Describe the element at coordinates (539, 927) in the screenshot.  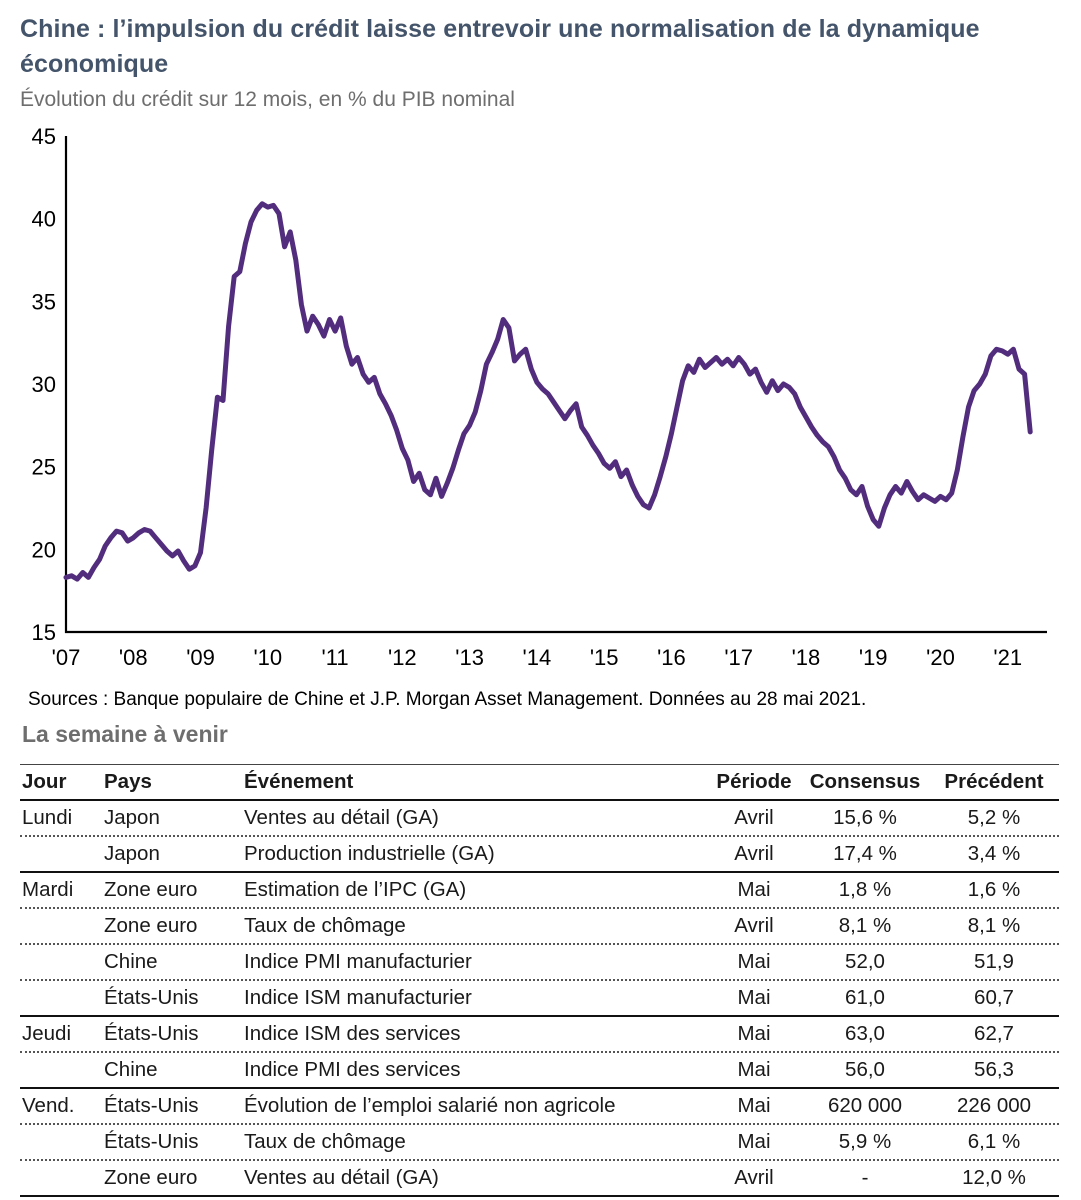
I see `table-row: Zone euro Taux de chômage Avril 8,1 % 8,1 %` at that location.